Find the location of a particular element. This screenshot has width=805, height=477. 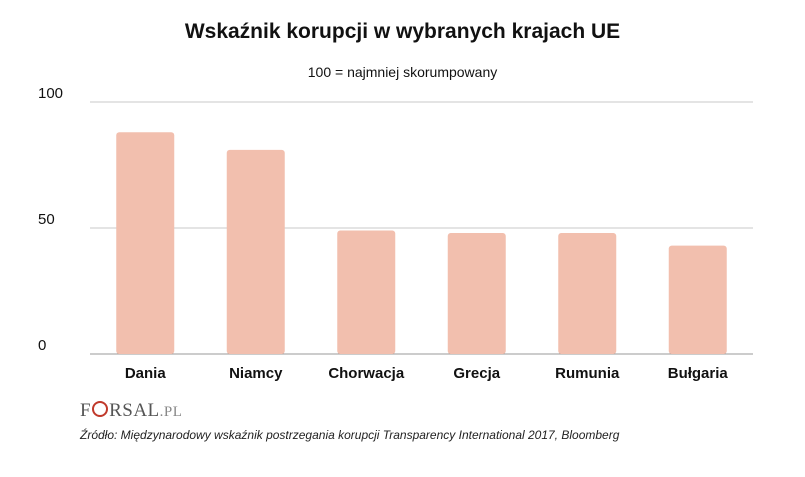

logo-text-end: .PL is located at coordinates (171, 412).